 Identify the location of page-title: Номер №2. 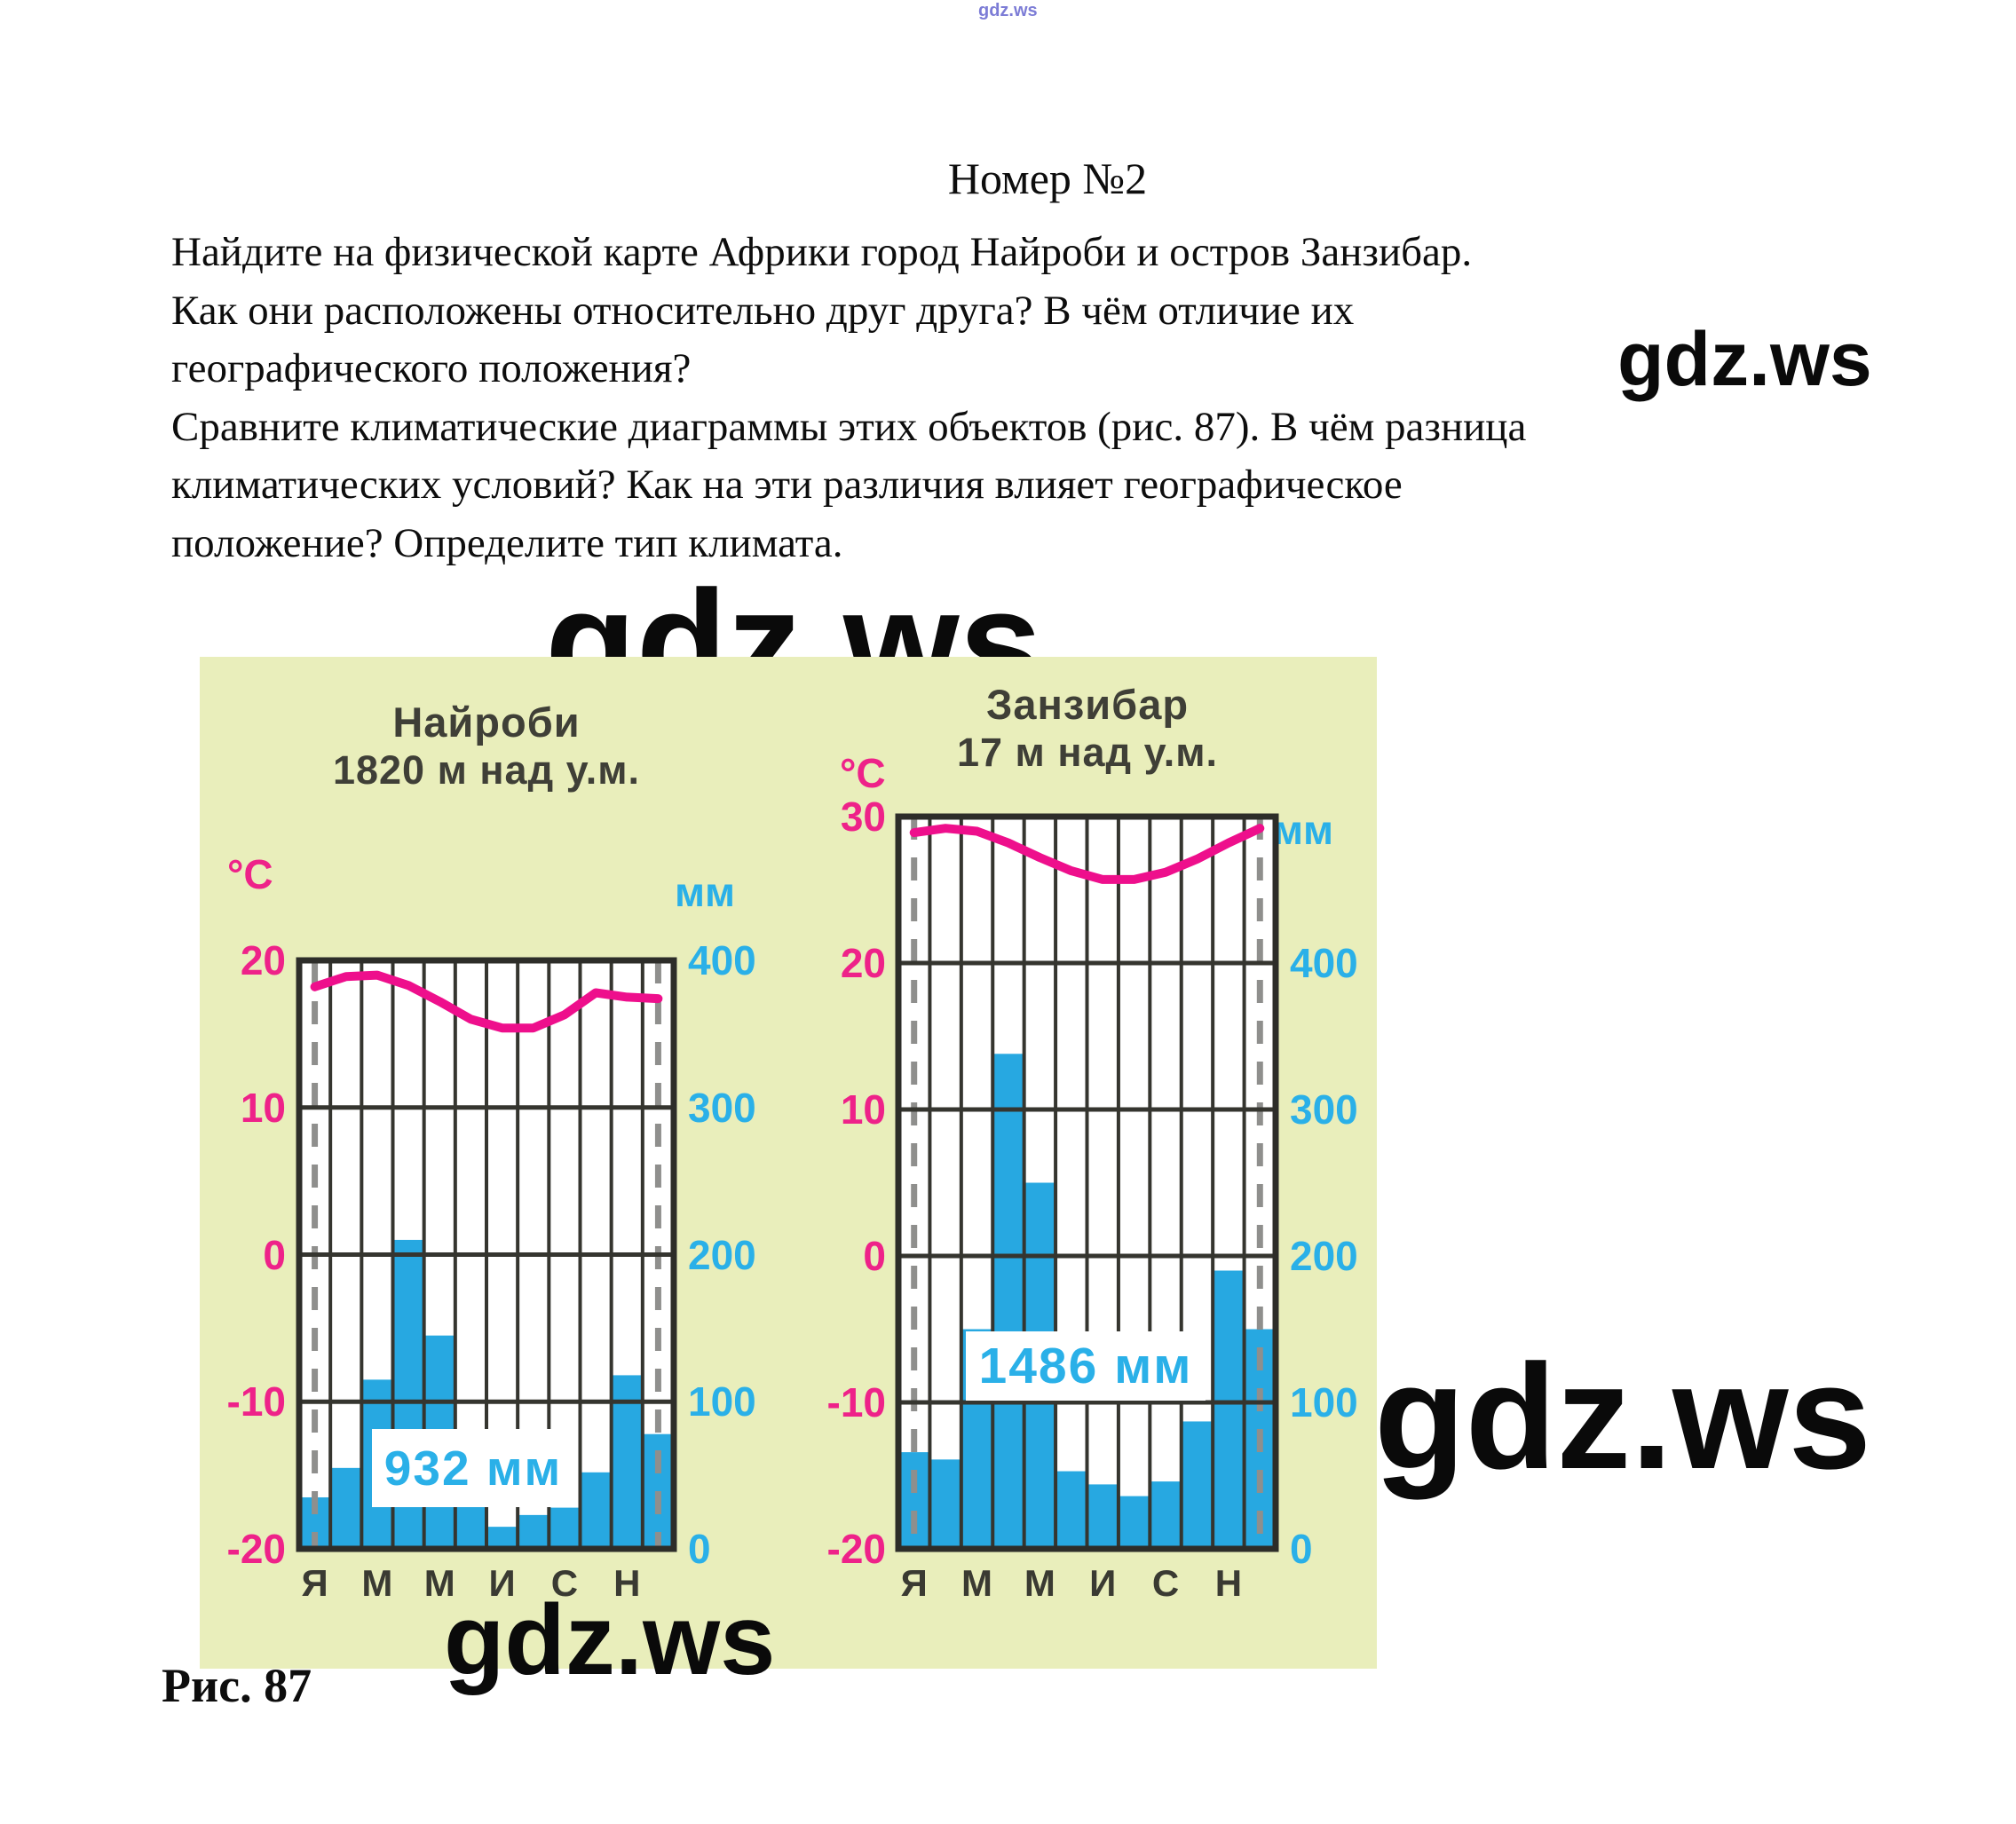
(1047, 178).